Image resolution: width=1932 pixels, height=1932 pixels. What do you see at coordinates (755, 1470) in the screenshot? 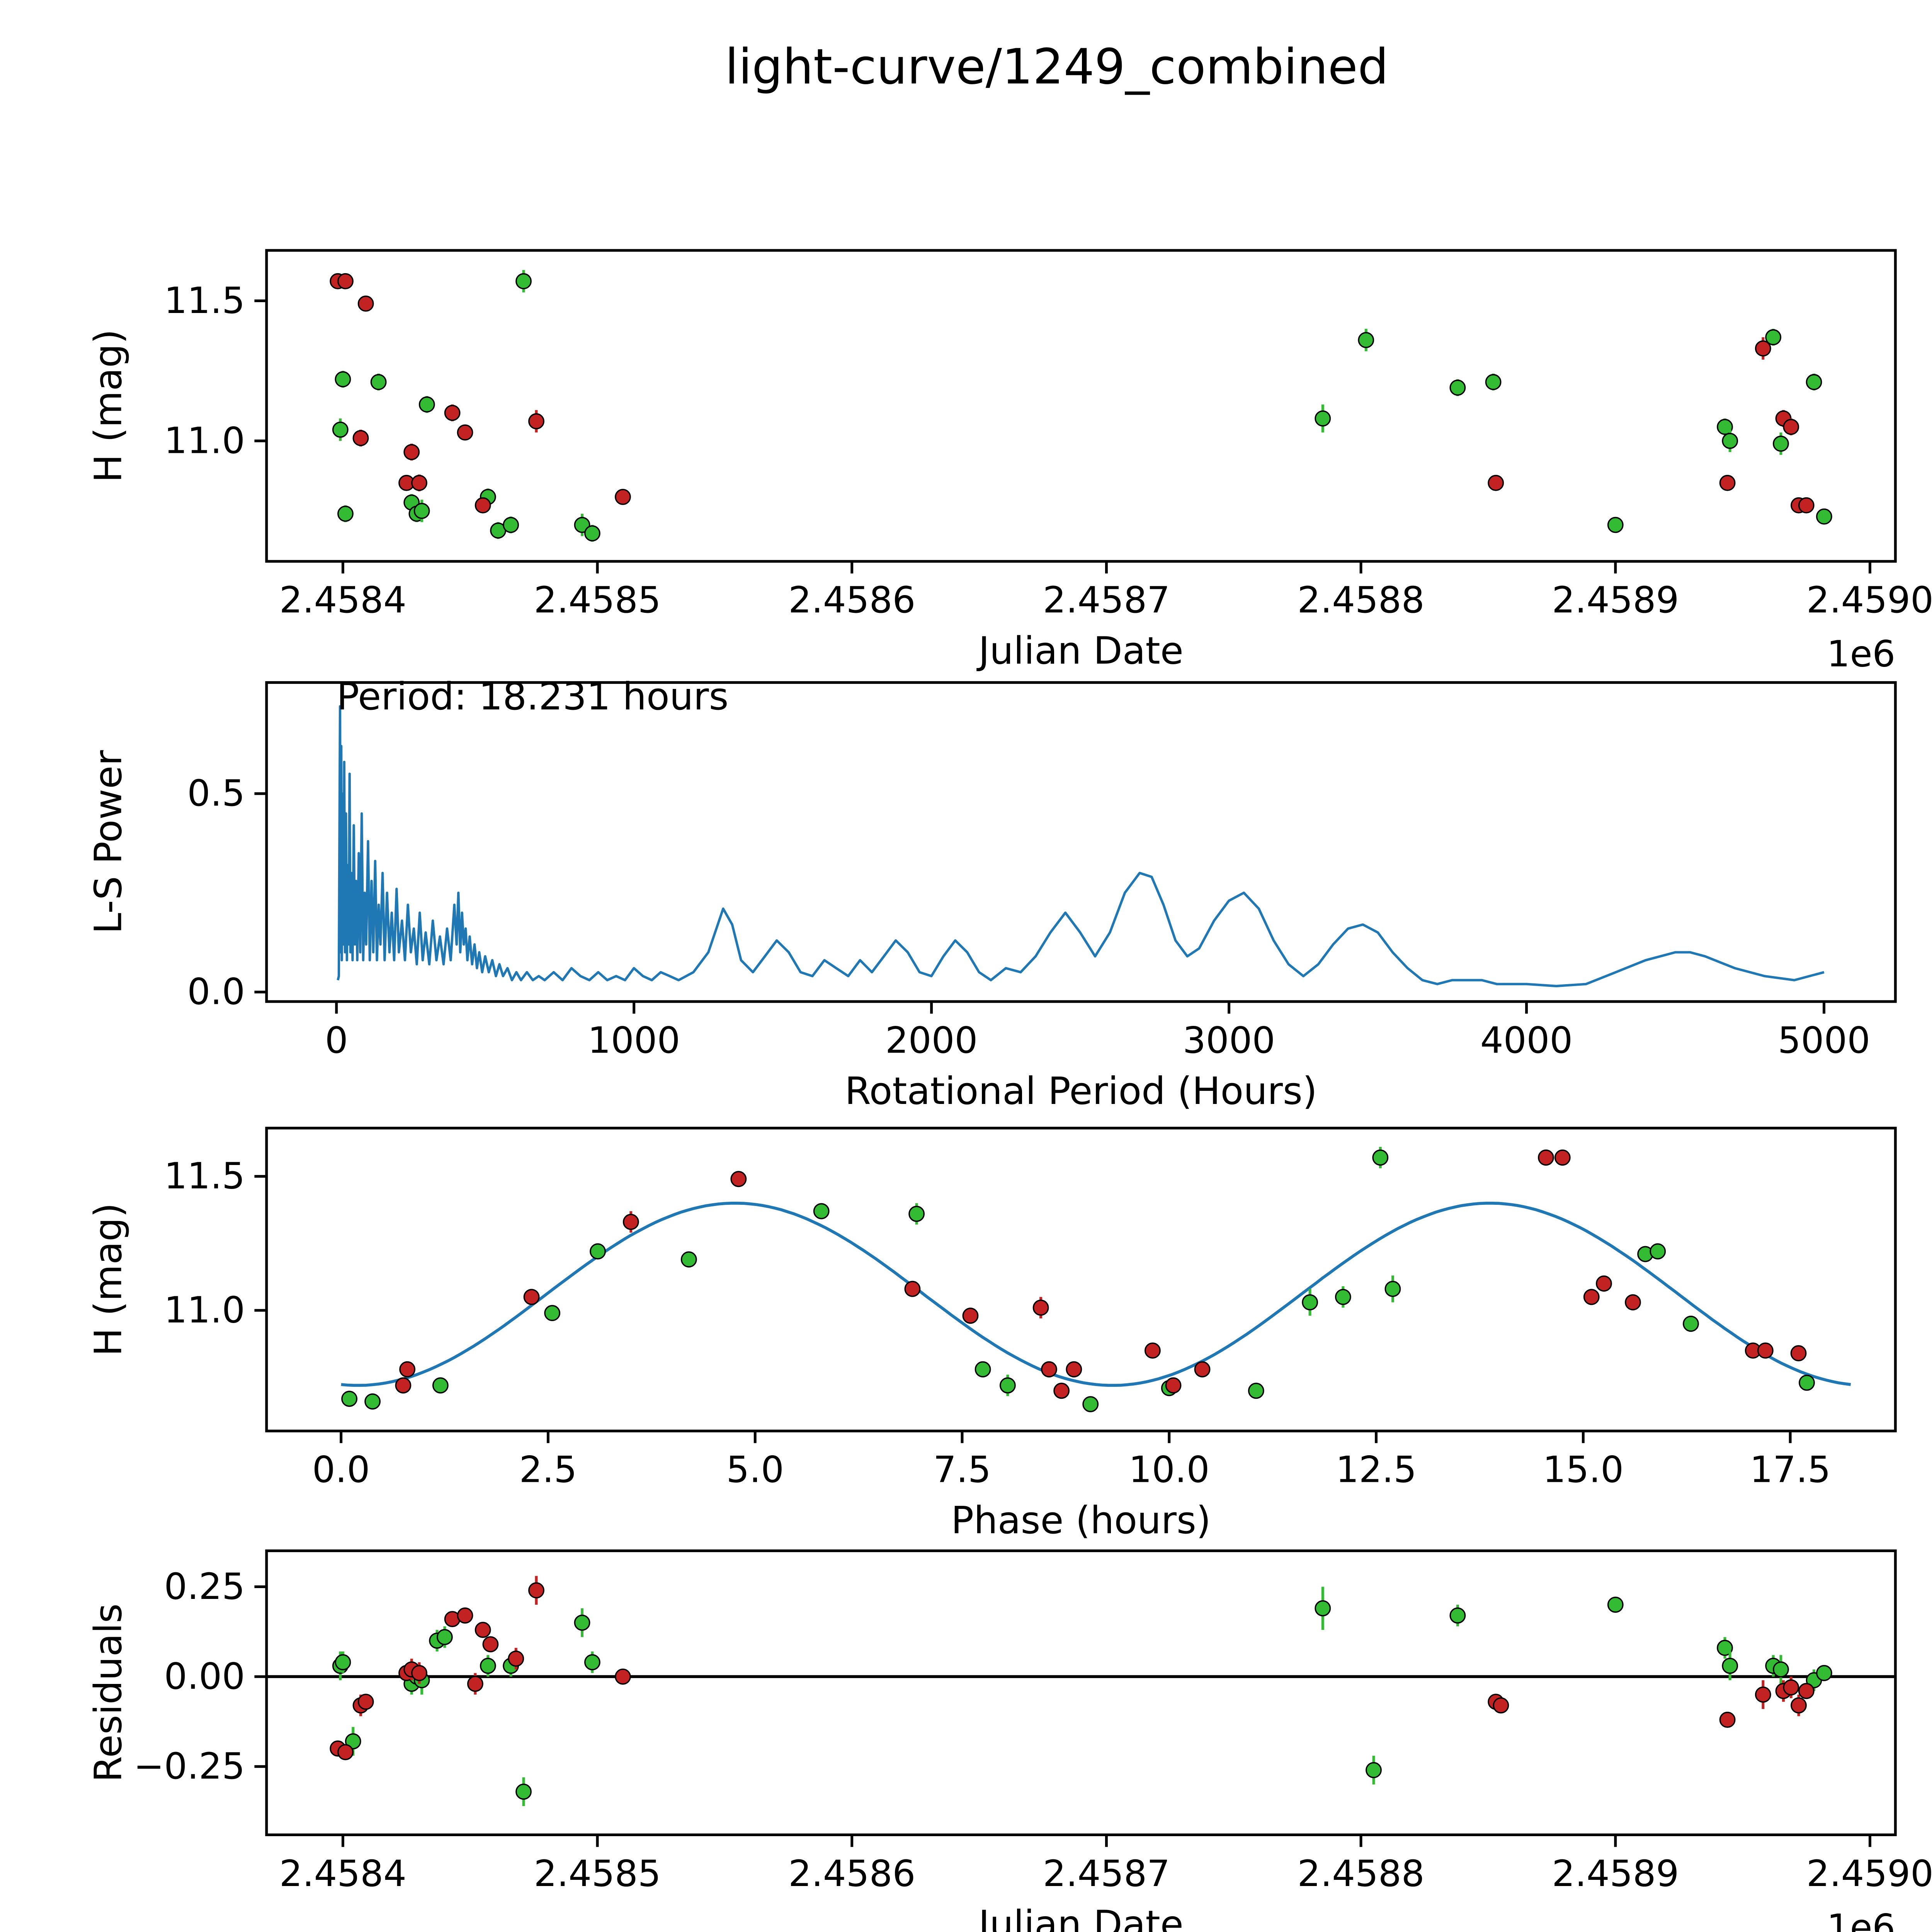
I see `x-tick-label: 5.0` at bounding box center [755, 1470].